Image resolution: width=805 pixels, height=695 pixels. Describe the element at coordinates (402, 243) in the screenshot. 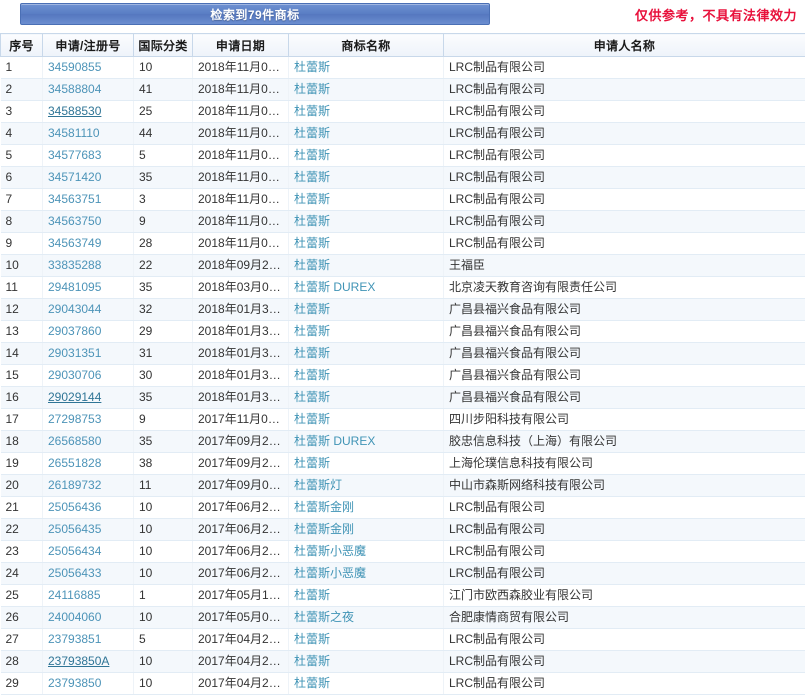

I see `table-row: 9 34563749 28 2018年11月09日 杜蕾斯 LRC制品有限公司` at that location.